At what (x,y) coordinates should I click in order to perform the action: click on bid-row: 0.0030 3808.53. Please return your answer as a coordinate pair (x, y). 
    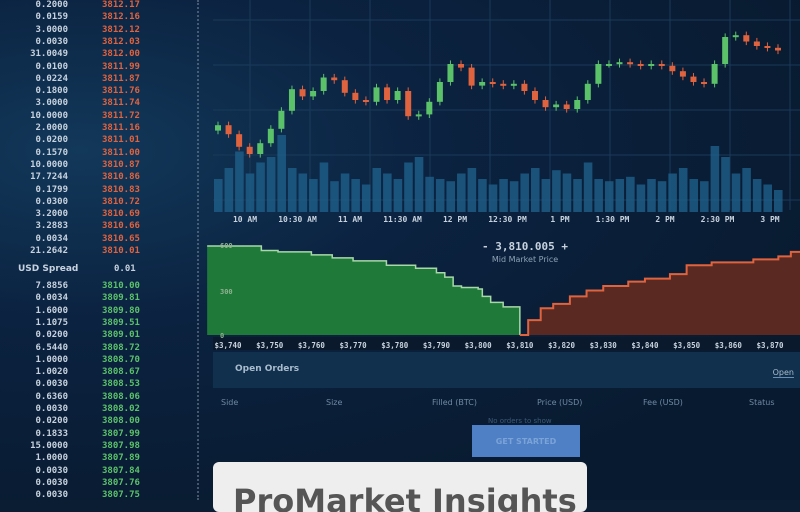
    Looking at the image, I should click on (100, 385).